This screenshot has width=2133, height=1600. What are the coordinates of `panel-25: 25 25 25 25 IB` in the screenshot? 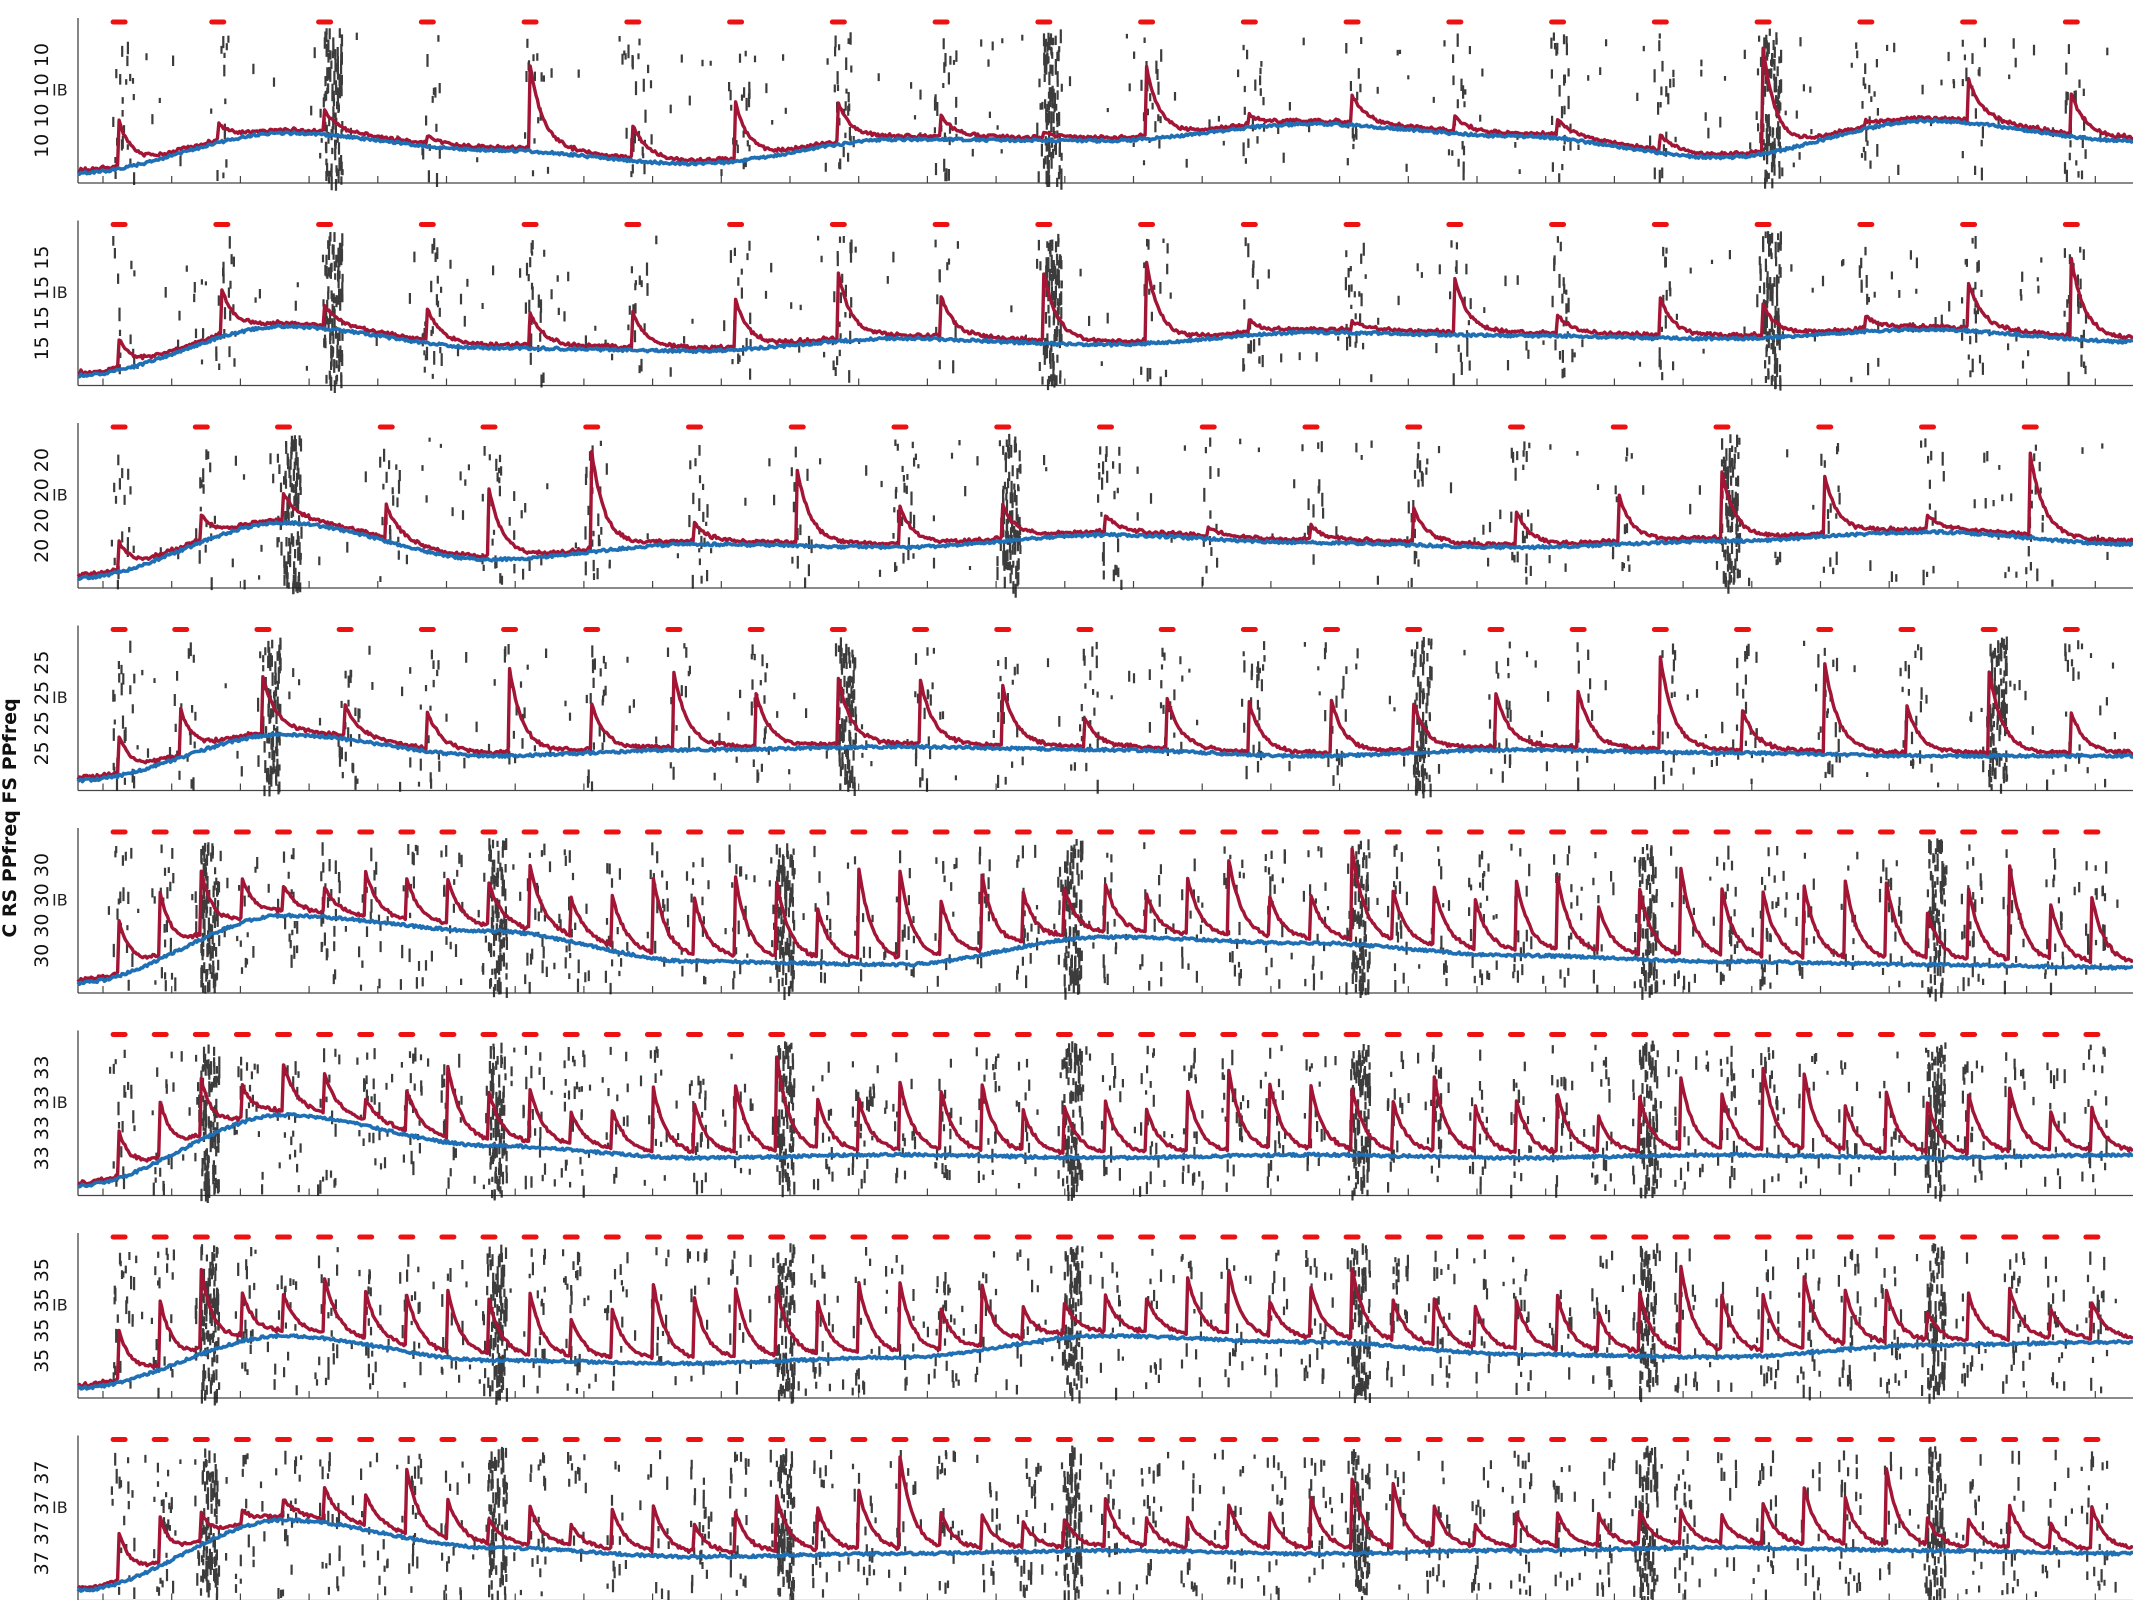 It's located at (1082, 712).